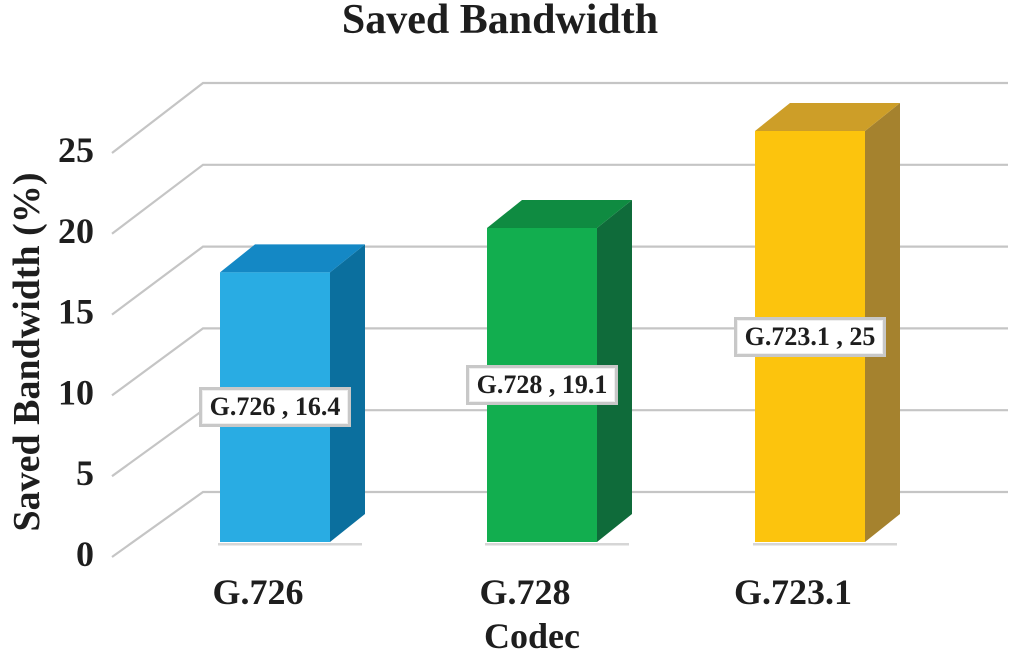 The image size is (1015, 653). Describe the element at coordinates (793, 592) in the screenshot. I see `category-label-G.723.1: G.723.1` at that location.